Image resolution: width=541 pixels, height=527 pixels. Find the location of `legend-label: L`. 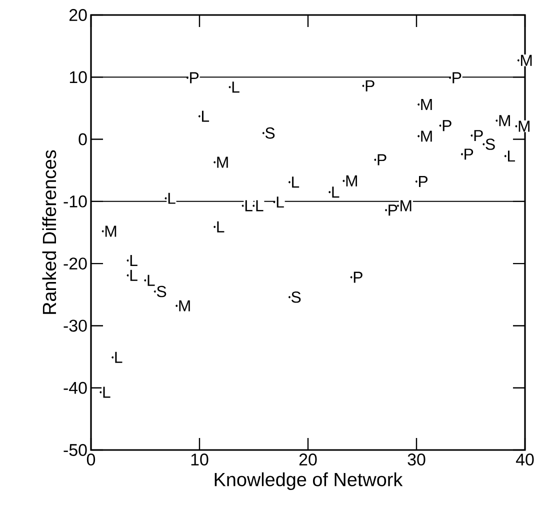

legend-label: L is located at coordinates (134, 260).